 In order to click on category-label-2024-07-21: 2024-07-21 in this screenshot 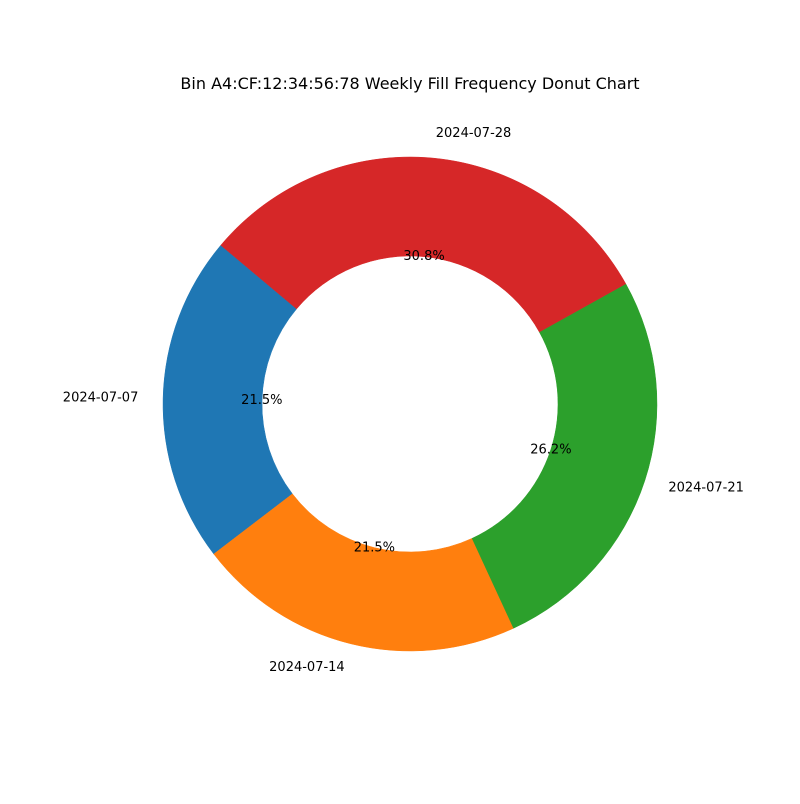, I will do `click(706, 488)`.